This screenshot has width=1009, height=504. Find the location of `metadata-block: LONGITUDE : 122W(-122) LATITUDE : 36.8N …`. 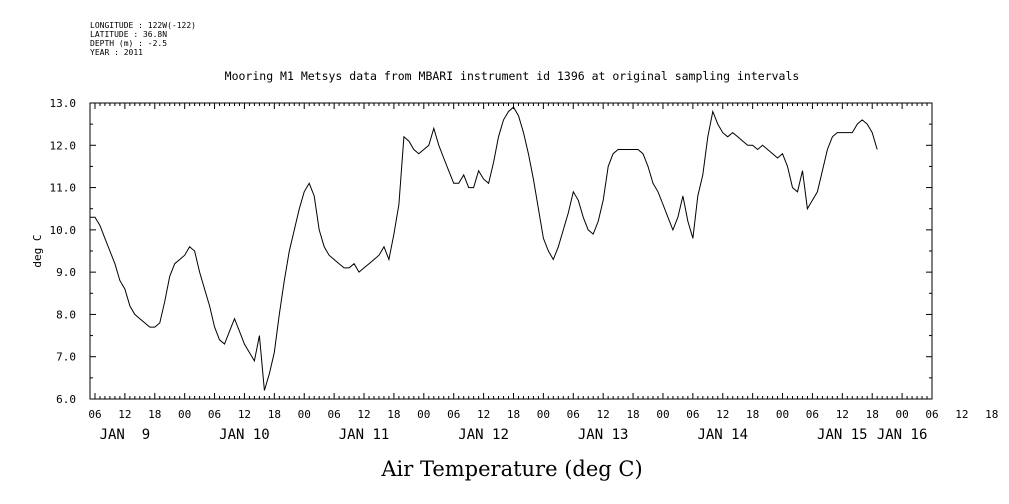

metadata-block: LONGITUDE : 122W(-122) LATITUDE : 36.8N … is located at coordinates (143, 39).